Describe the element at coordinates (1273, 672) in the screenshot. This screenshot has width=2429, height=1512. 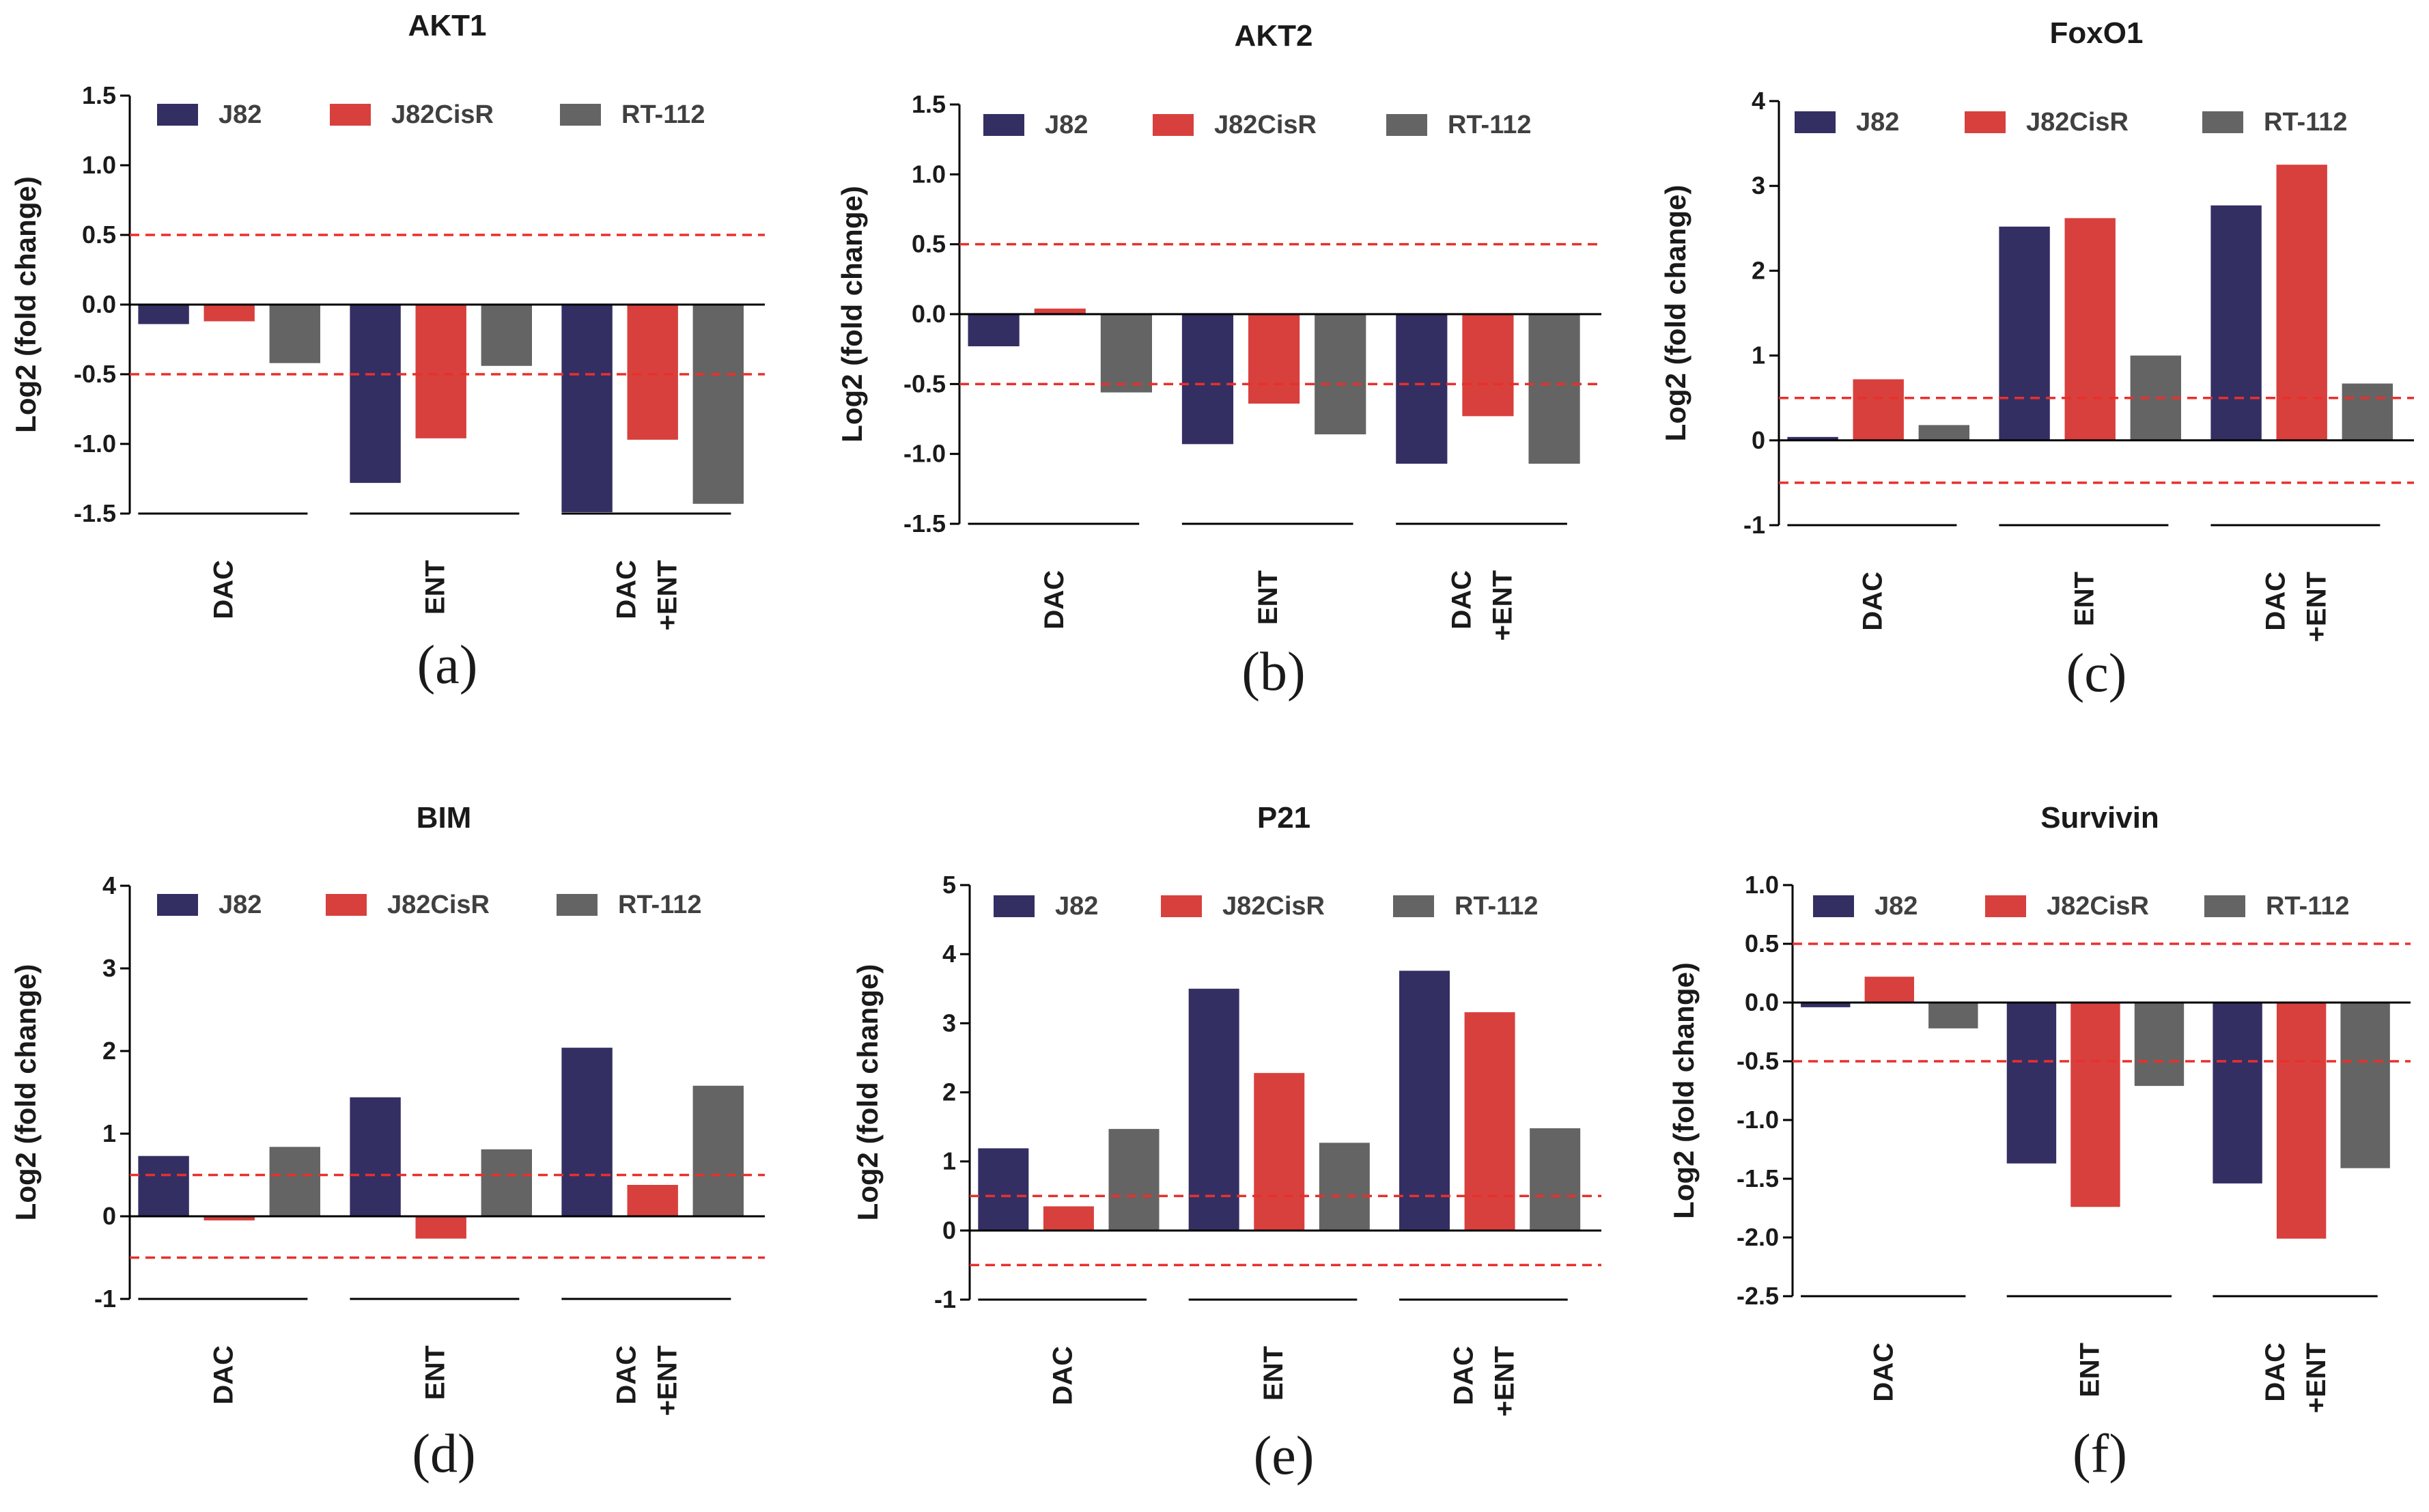
I see `panel-label: (b)` at that location.